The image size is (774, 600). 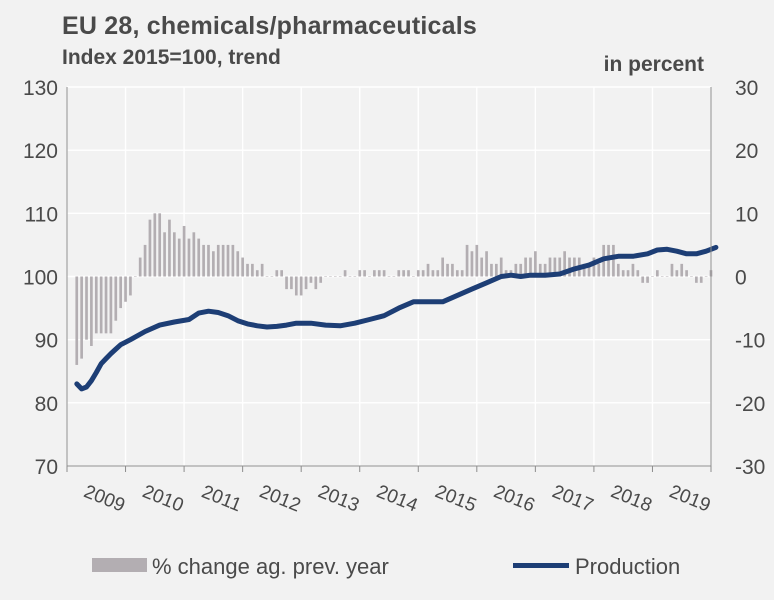 I want to click on x-tick-label: 2017, so click(x=572, y=498).